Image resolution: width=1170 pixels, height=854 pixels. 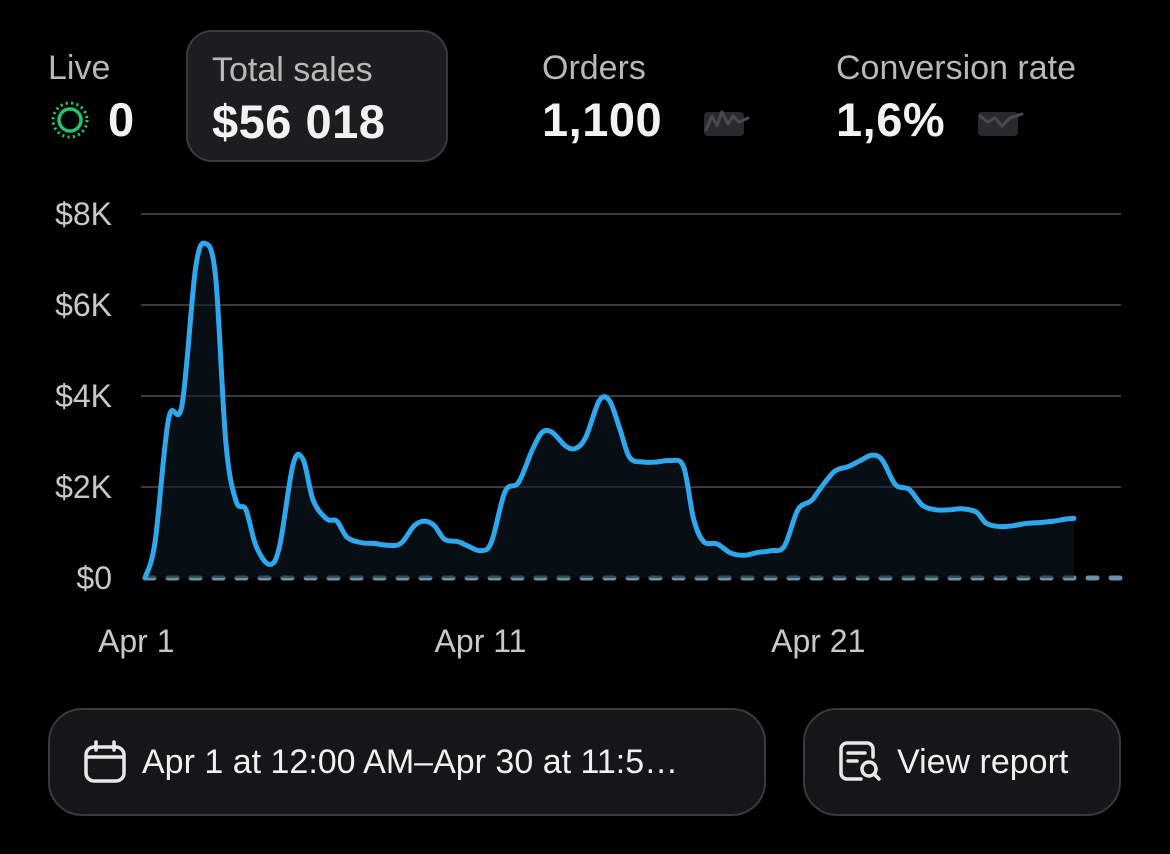 I want to click on total-sales-metric: Total sales $56 018, so click(x=317, y=96).